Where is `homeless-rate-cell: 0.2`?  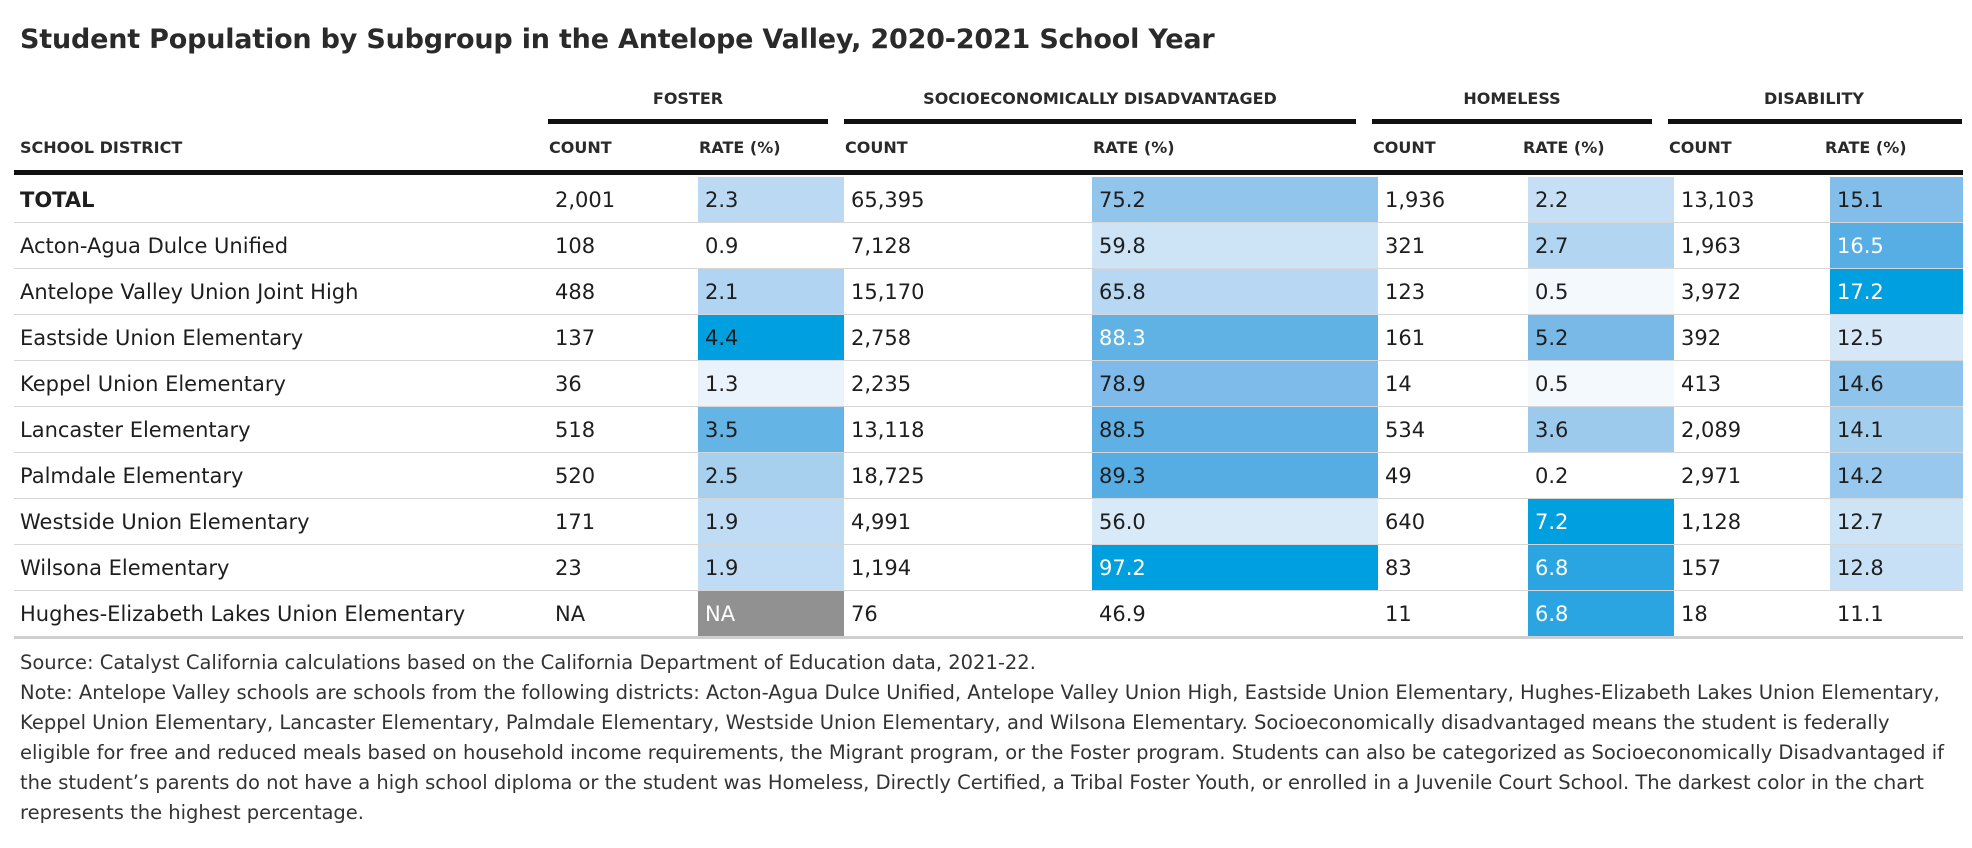
homeless-rate-cell: 0.2 is located at coordinates (1601, 475).